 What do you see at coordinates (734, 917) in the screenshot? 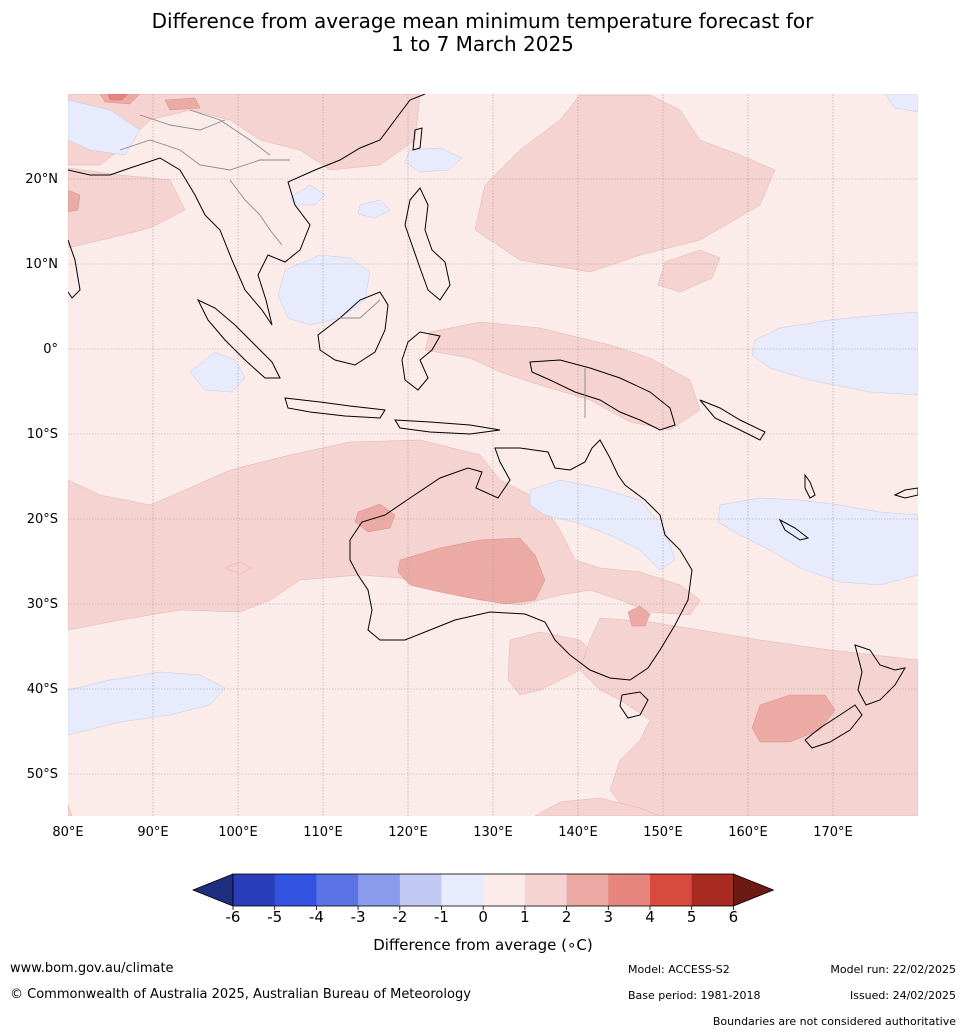
I see `colorbar-tick-label: 6` at bounding box center [734, 917].